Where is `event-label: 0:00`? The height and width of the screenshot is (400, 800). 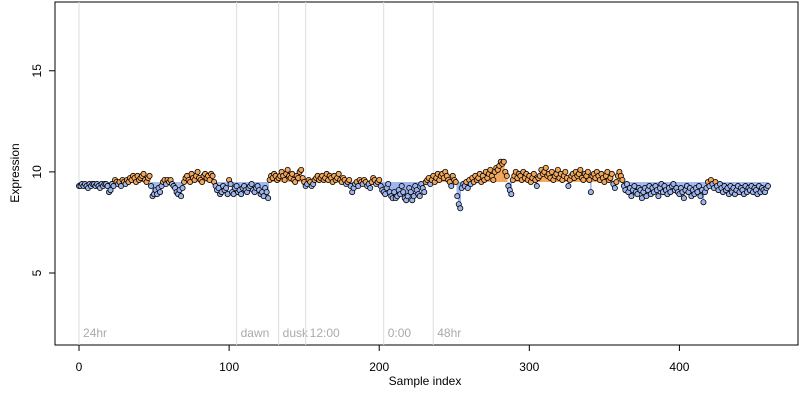
event-label: 0:00 is located at coordinates (400, 333).